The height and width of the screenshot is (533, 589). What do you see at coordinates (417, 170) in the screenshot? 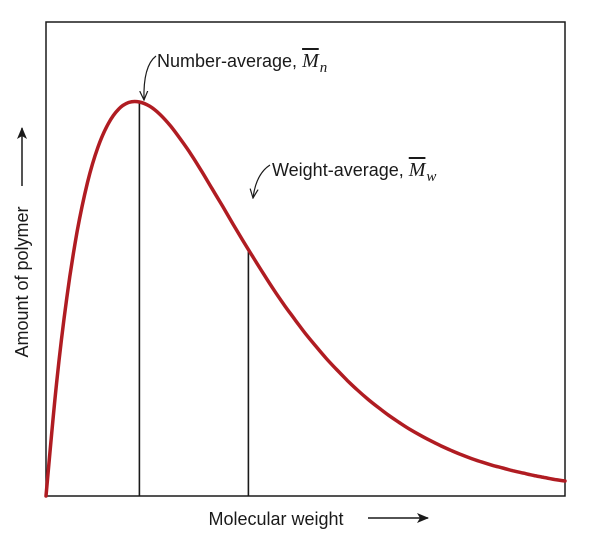
I see `weight-average-symbol: M` at bounding box center [417, 170].